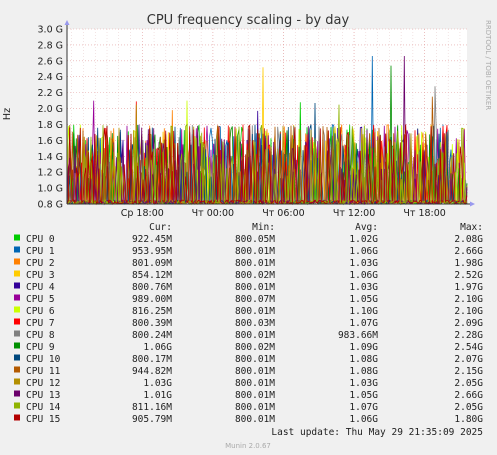 The height and width of the screenshot is (455, 497). What do you see at coordinates (51, 30) in the screenshot?
I see `y-tick-label: 3.0 G` at bounding box center [51, 30].